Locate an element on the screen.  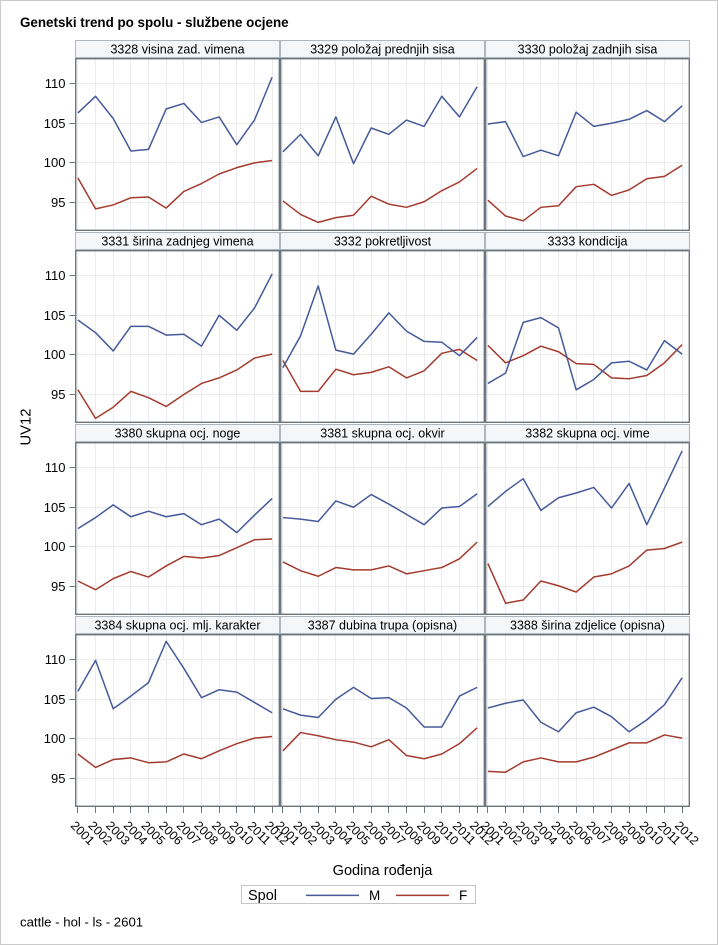
svg-text: Spol is located at coordinates (262, 896).